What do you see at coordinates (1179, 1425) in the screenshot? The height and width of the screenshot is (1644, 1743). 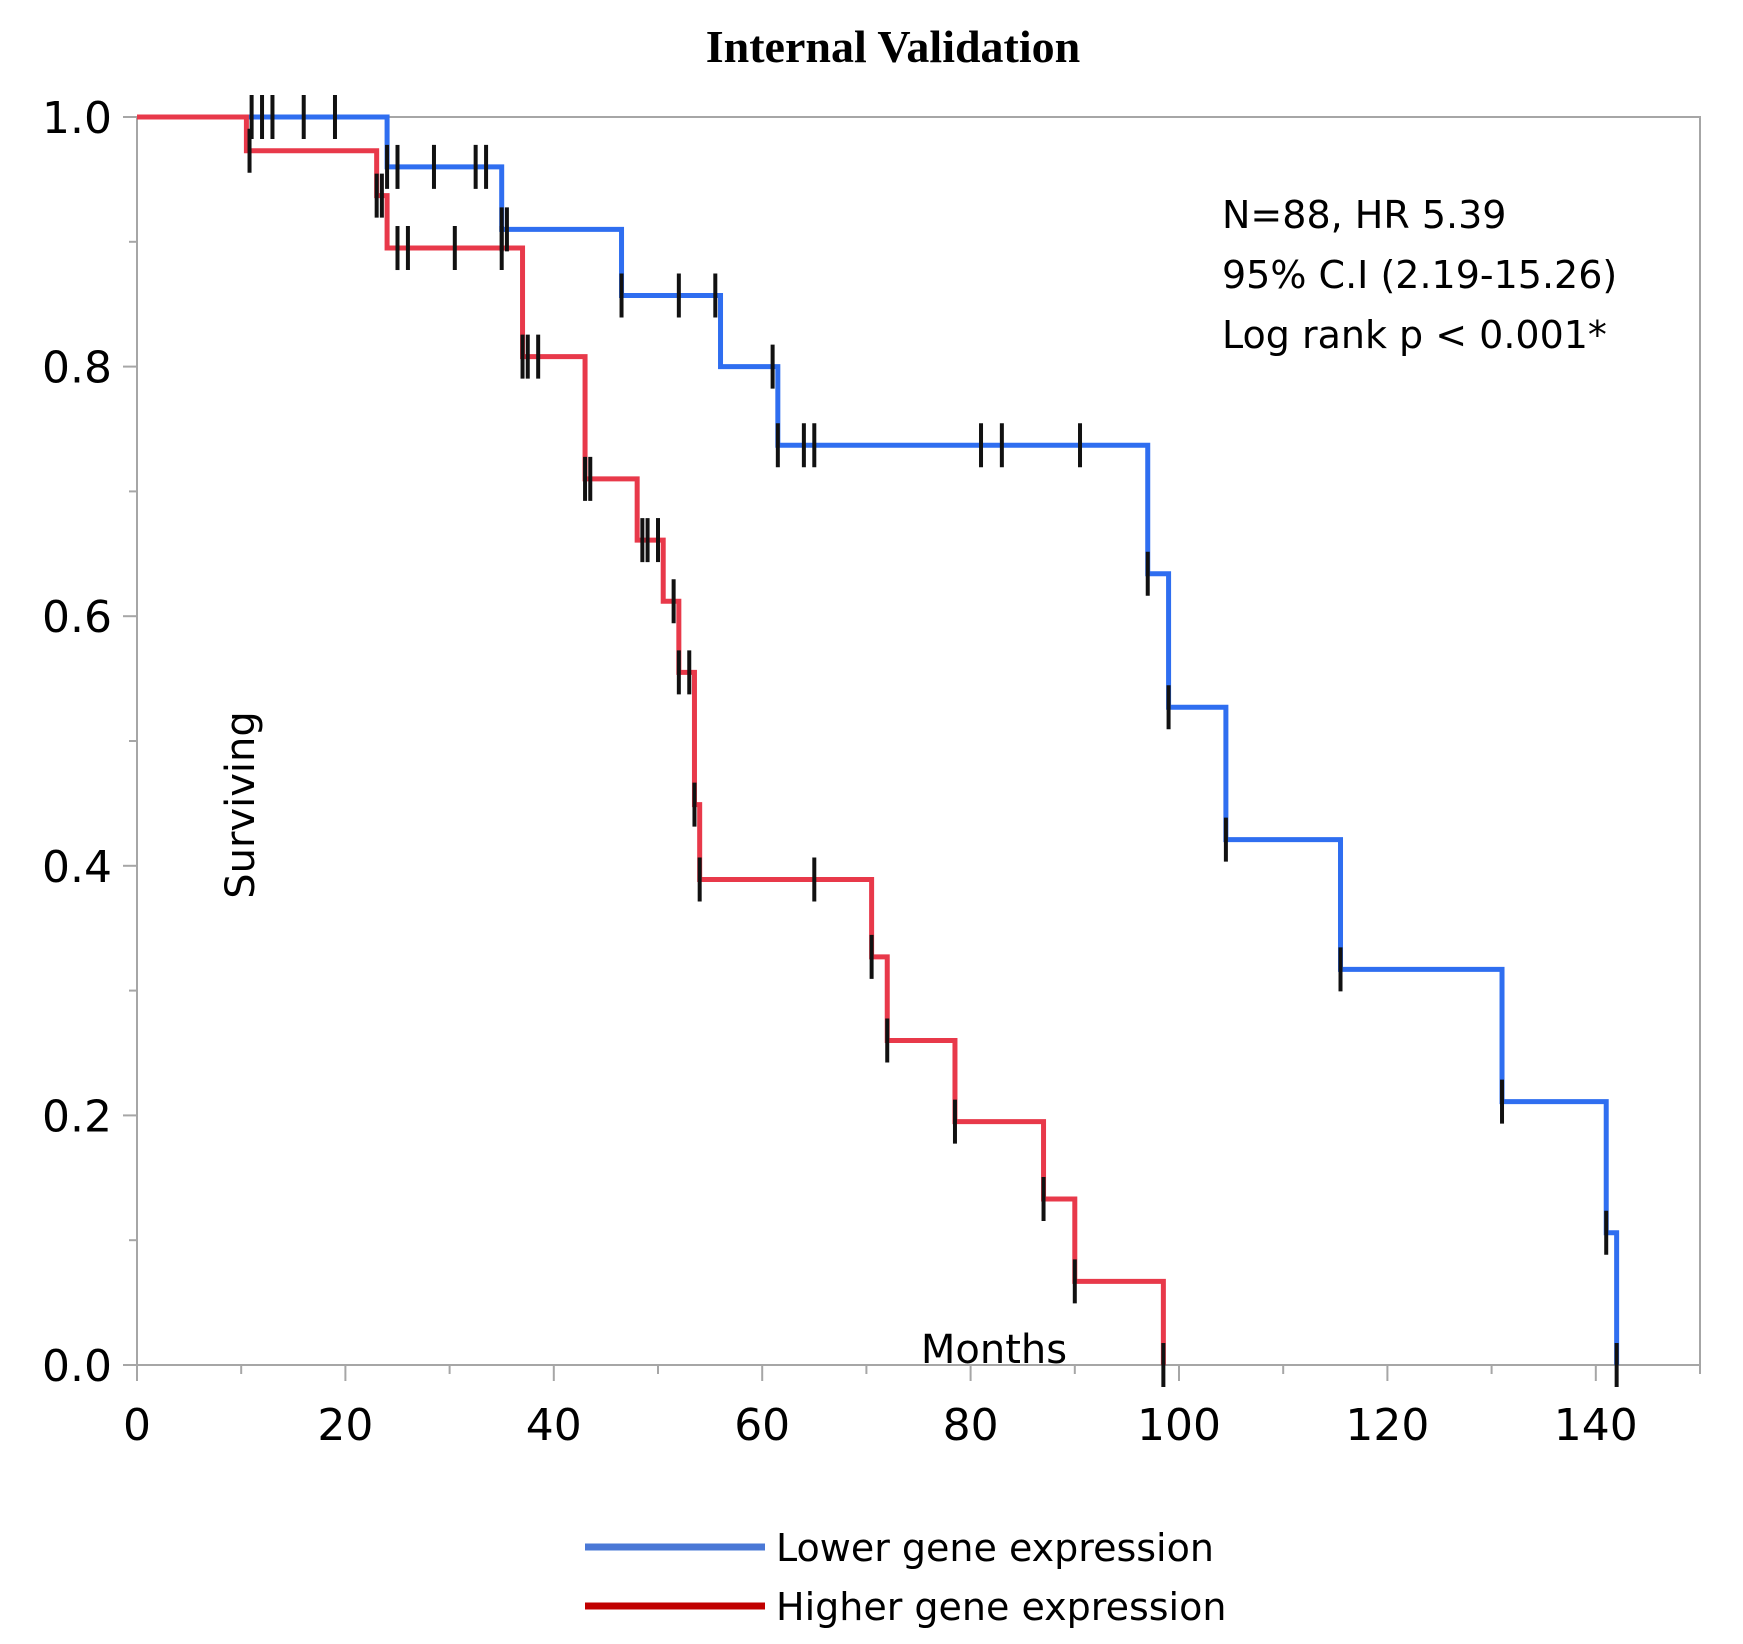 I see `x-tick-label: 100` at bounding box center [1179, 1425].